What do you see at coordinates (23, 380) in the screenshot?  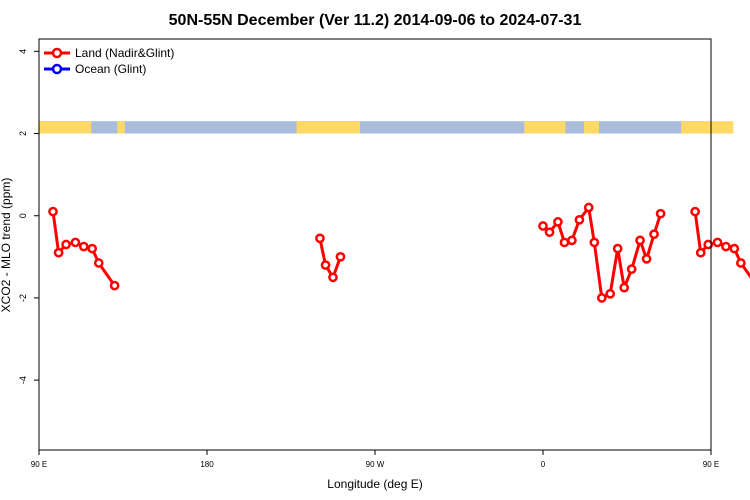 I see `y-tick-label: -4` at bounding box center [23, 380].